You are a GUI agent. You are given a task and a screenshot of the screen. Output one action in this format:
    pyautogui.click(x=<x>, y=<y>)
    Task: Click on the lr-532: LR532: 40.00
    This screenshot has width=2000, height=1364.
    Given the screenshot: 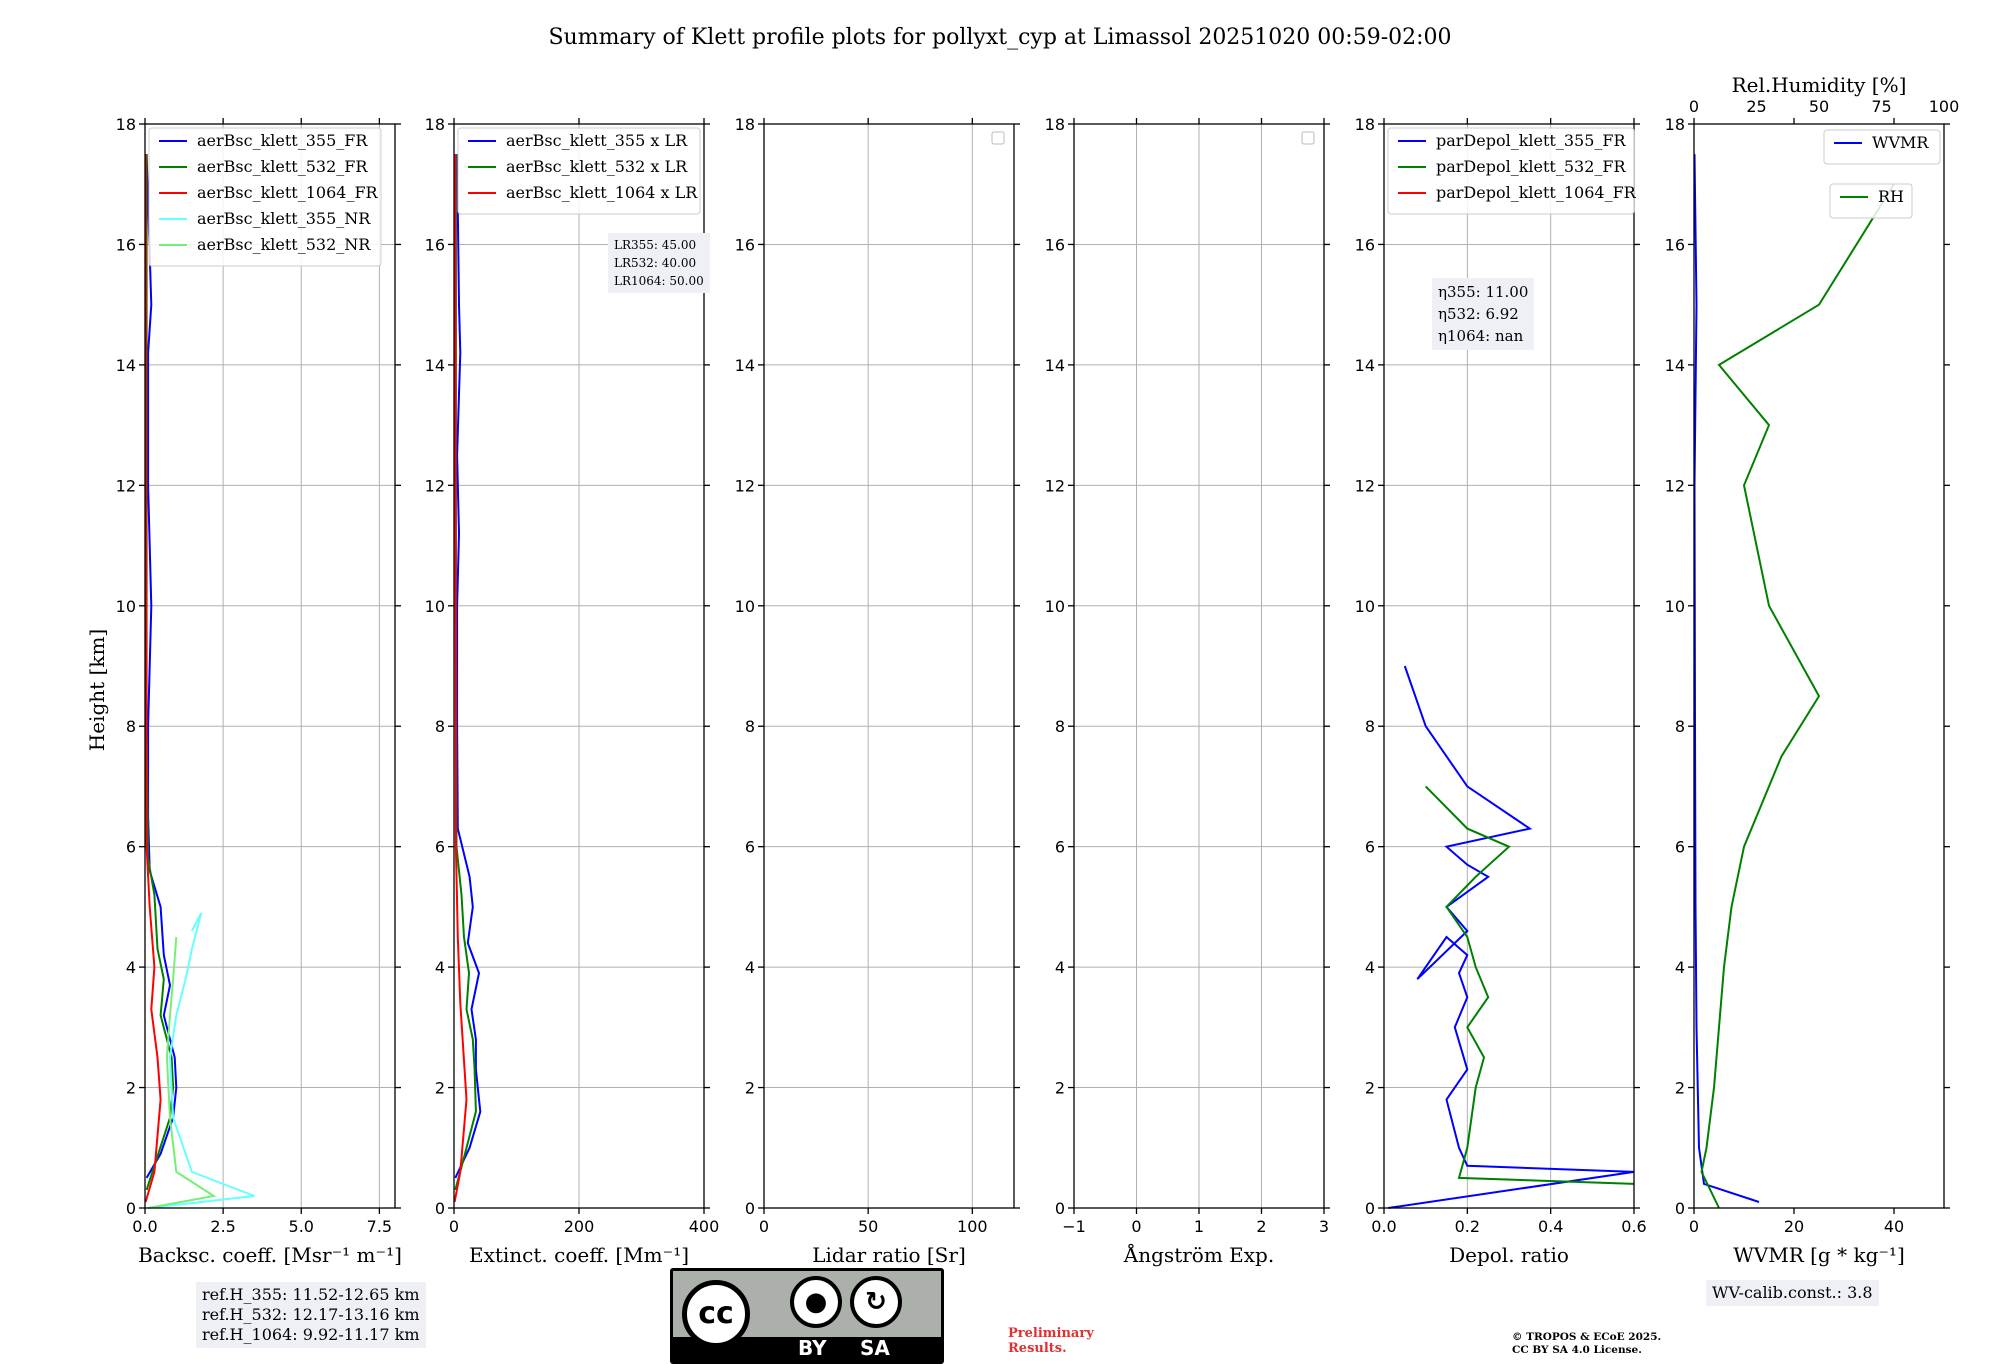 What is the action you would take?
    pyautogui.click(x=655, y=263)
    